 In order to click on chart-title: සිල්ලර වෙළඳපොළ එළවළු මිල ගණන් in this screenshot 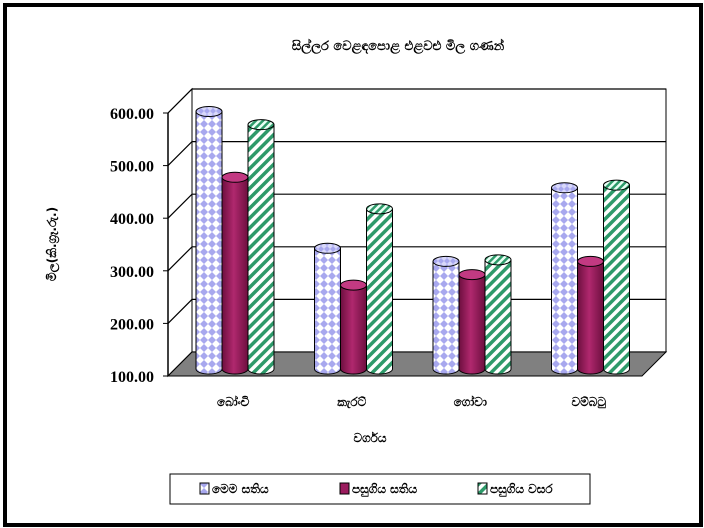, I will do `click(398, 46)`.